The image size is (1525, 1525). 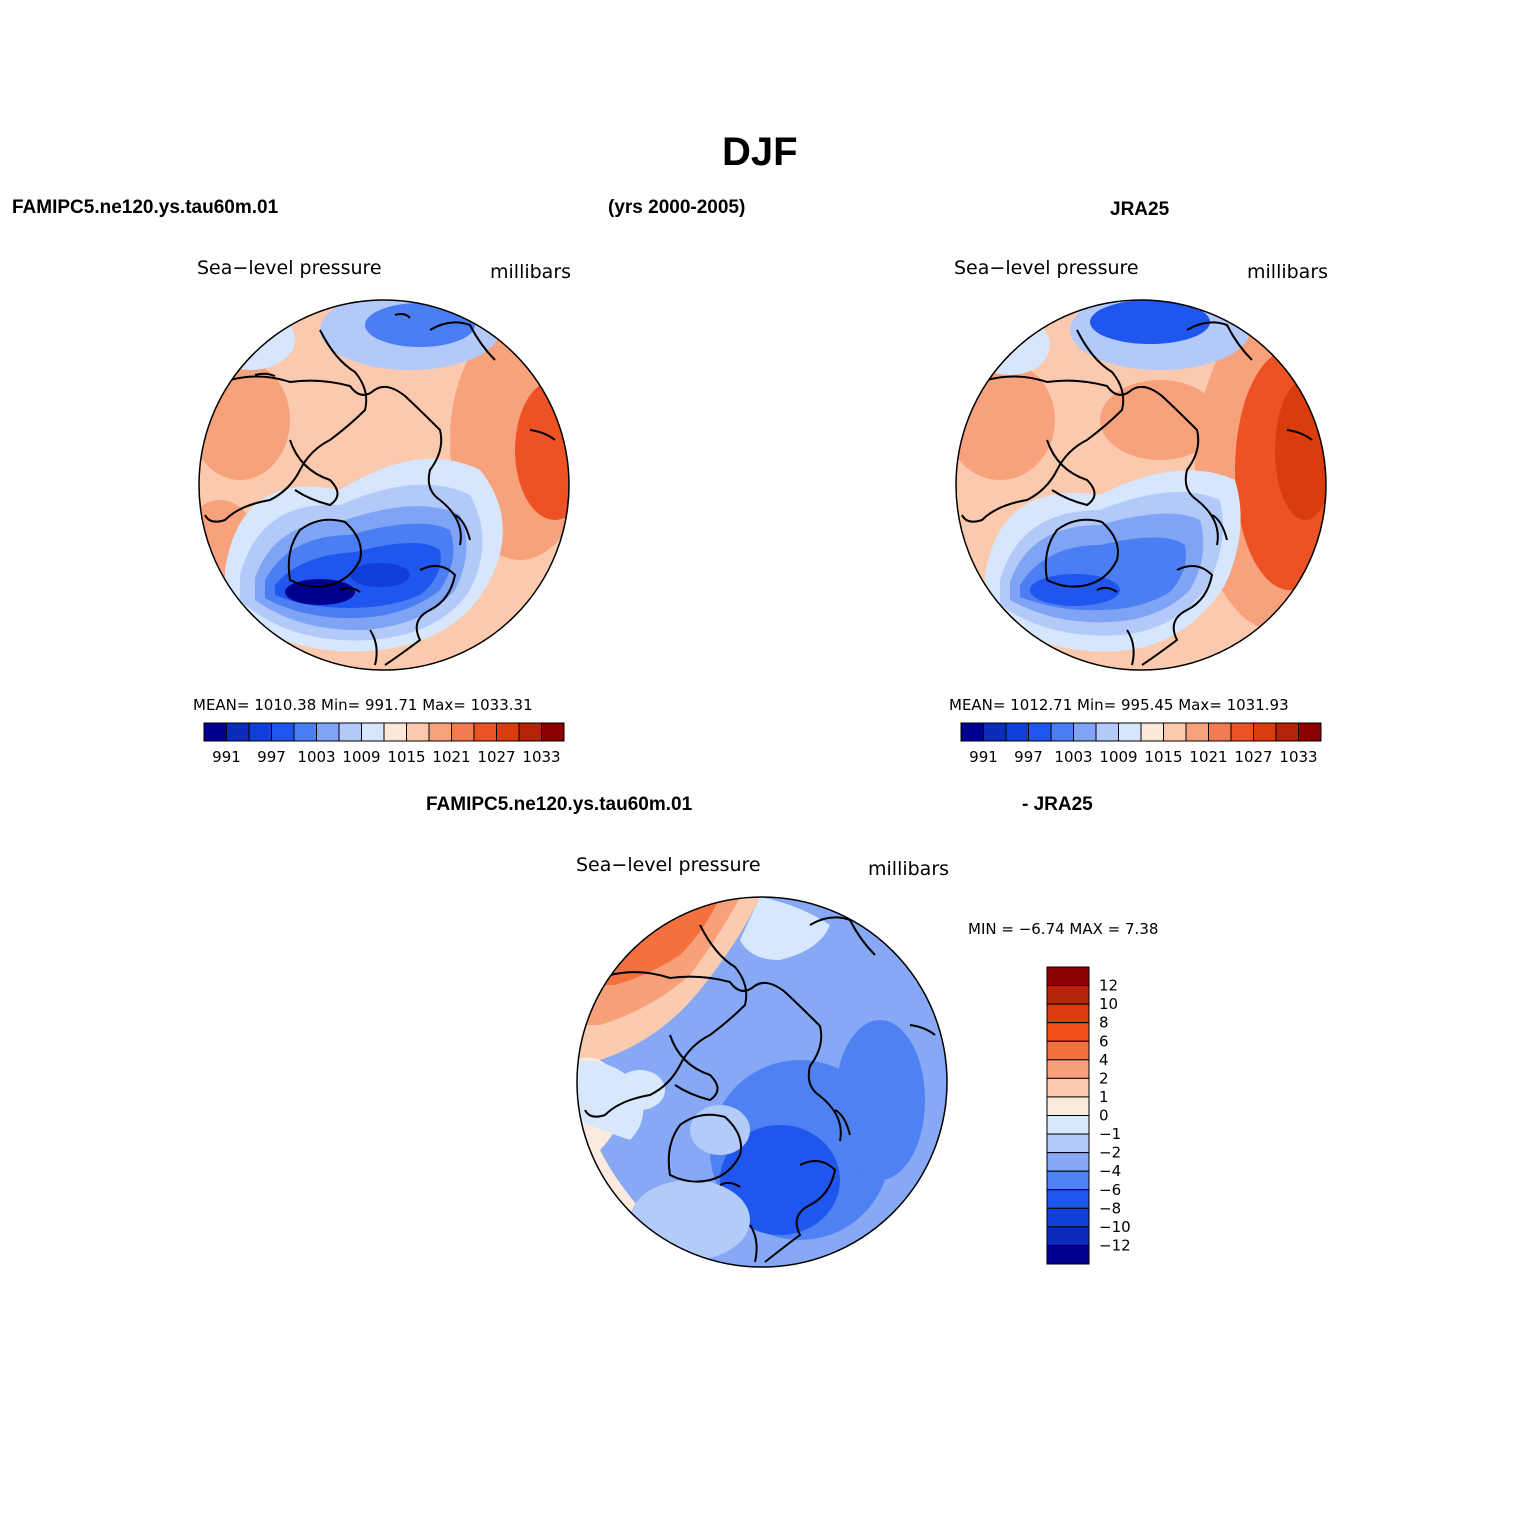 I want to click on model-units-label: millibars, so click(x=531, y=272).